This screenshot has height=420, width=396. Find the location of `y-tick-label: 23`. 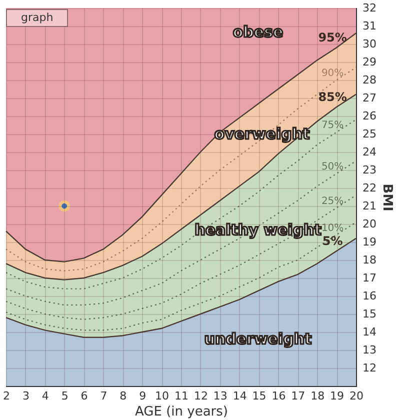

y-tick-label: 23 is located at coordinates (369, 170).